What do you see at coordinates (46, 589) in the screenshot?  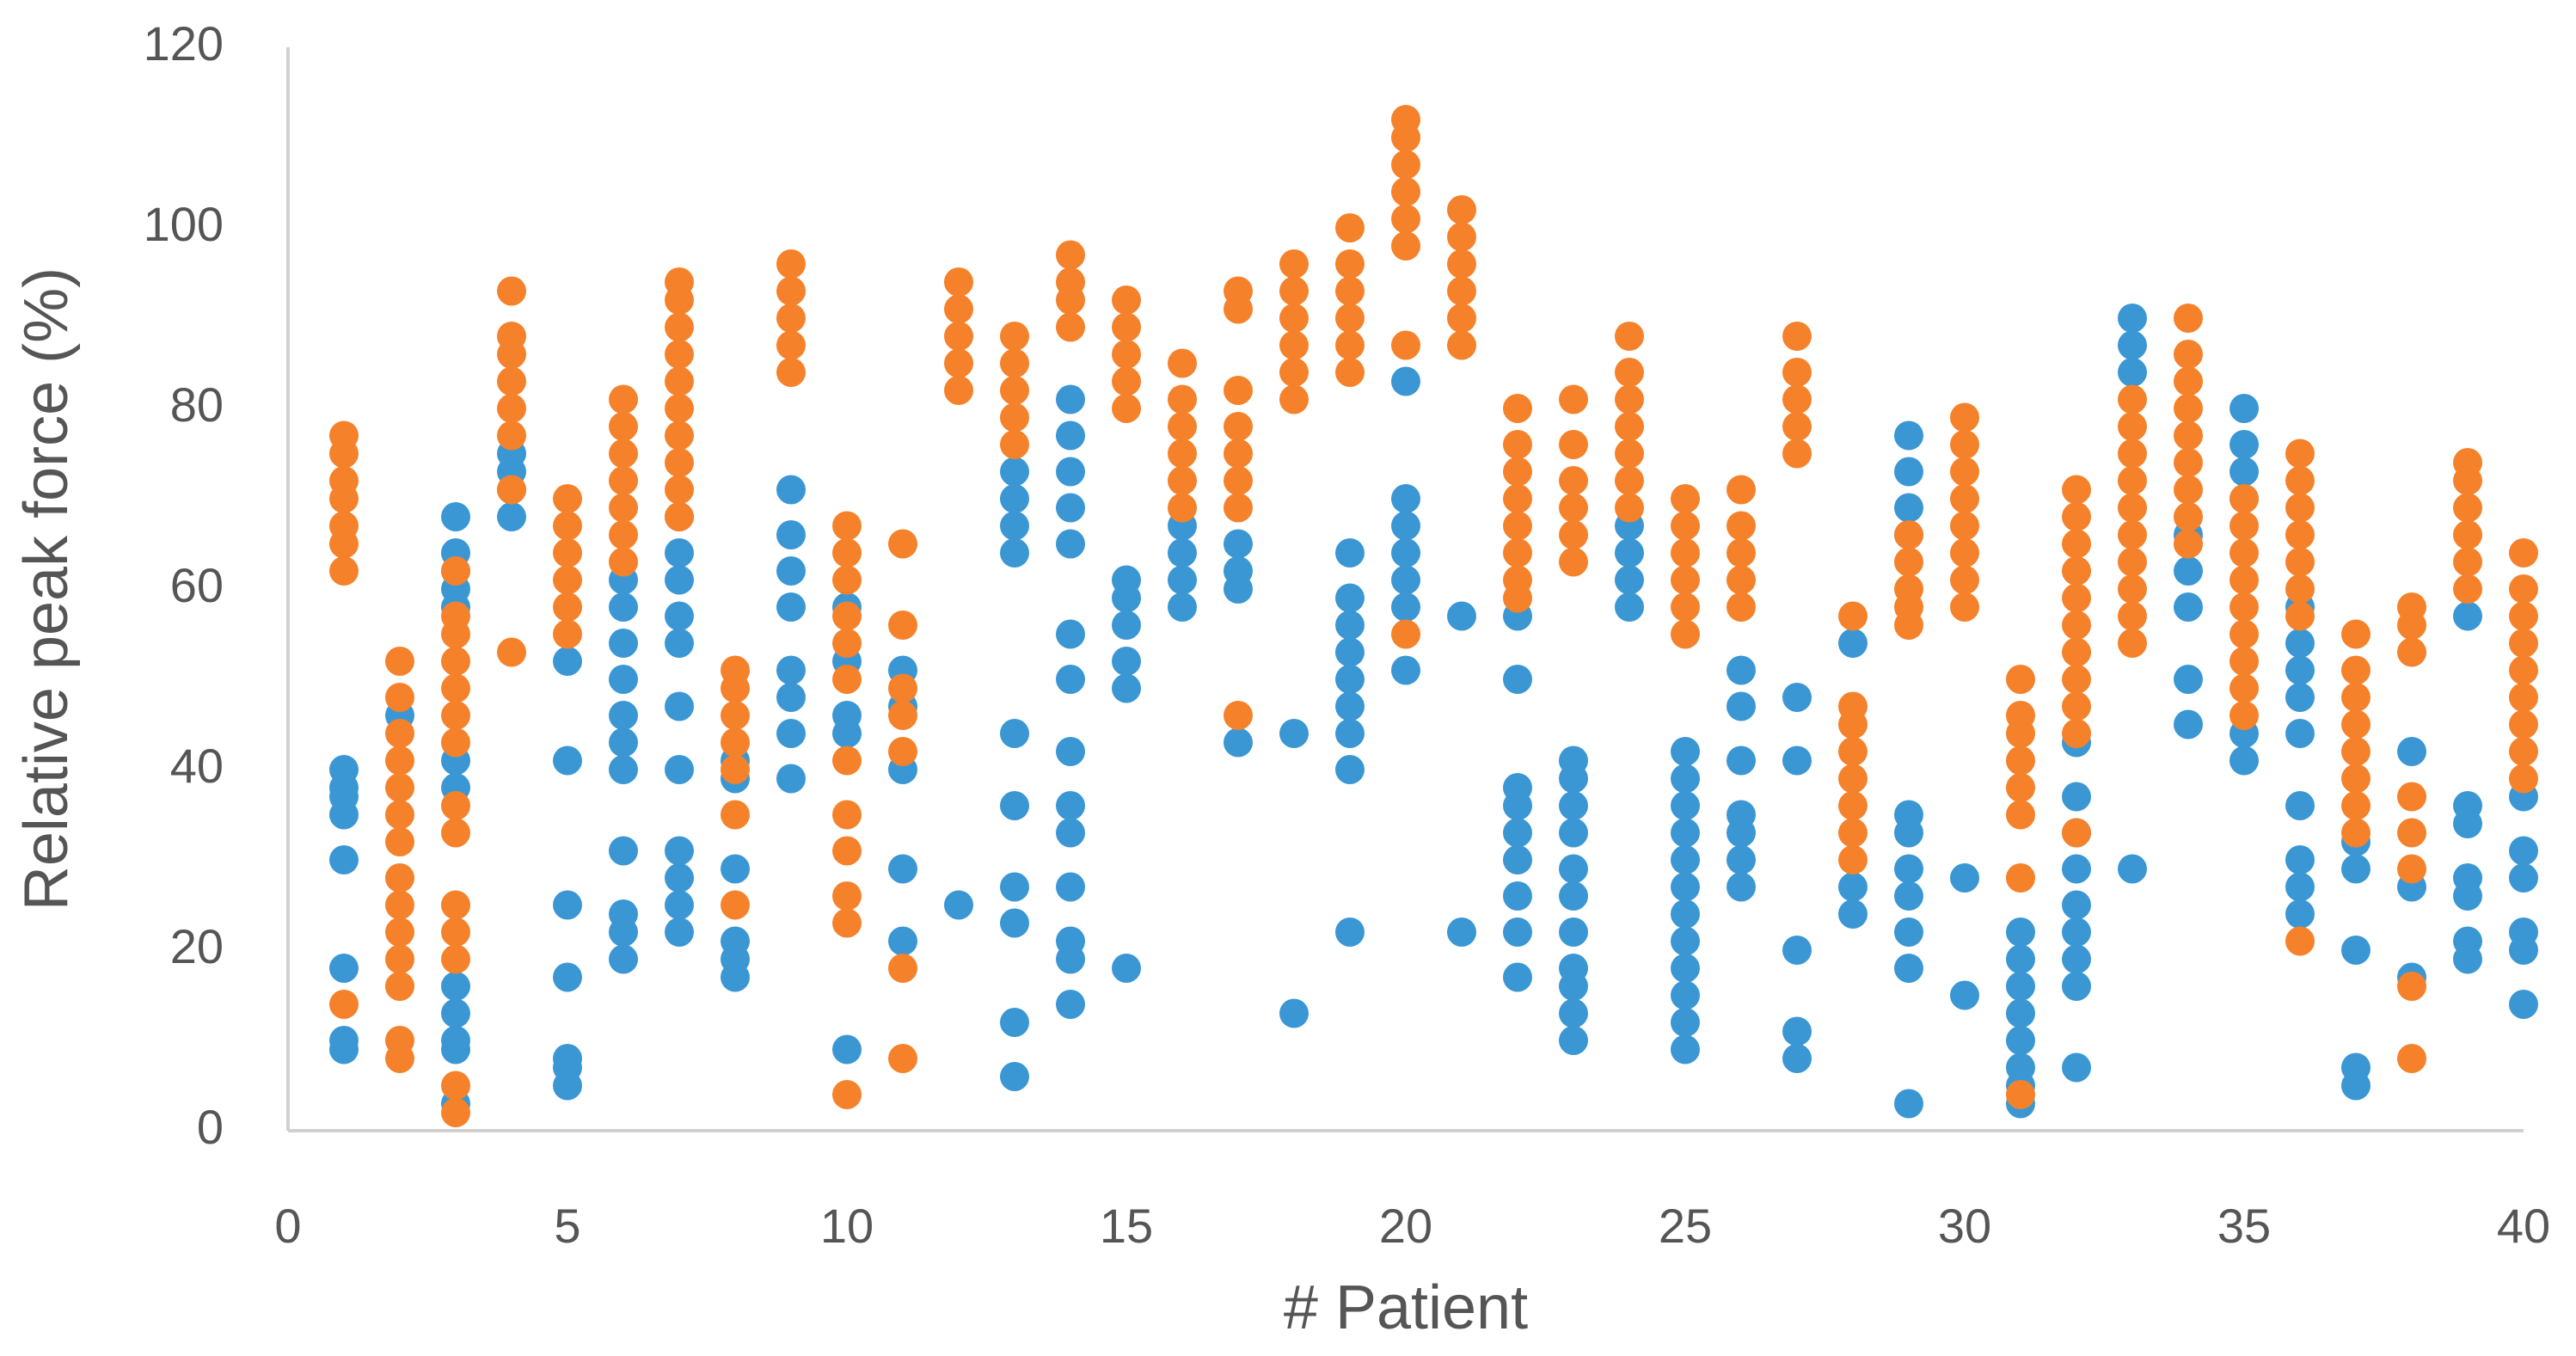 I see `y-axis-title: Relative peak force (%)` at bounding box center [46, 589].